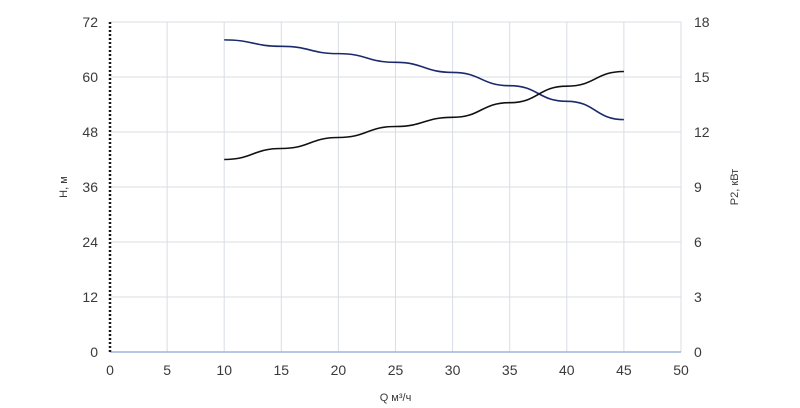 Image resolution: width=800 pixels, height=408 pixels. Describe the element at coordinates (698, 352) in the screenshot. I see `right-y-tick-label: 0` at that location.